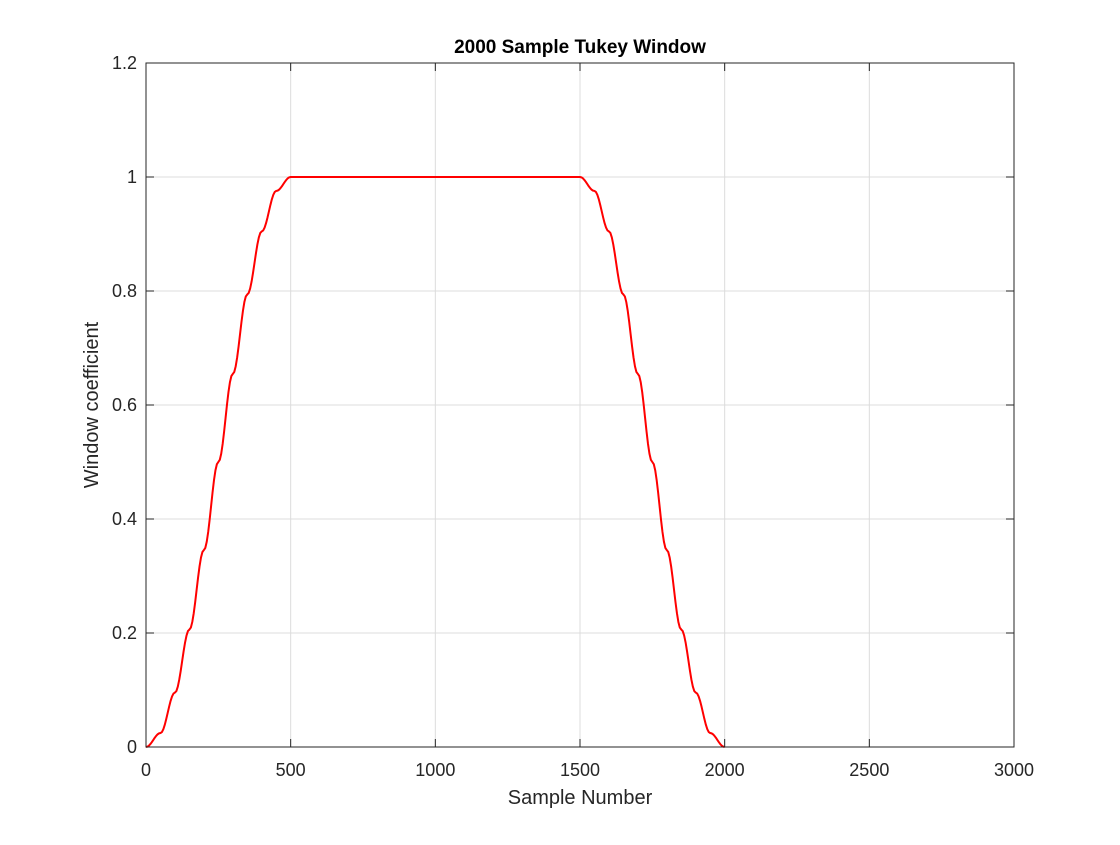 This screenshot has height=845, width=1120. I want to click on x-tick-label: 1500, so click(580, 770).